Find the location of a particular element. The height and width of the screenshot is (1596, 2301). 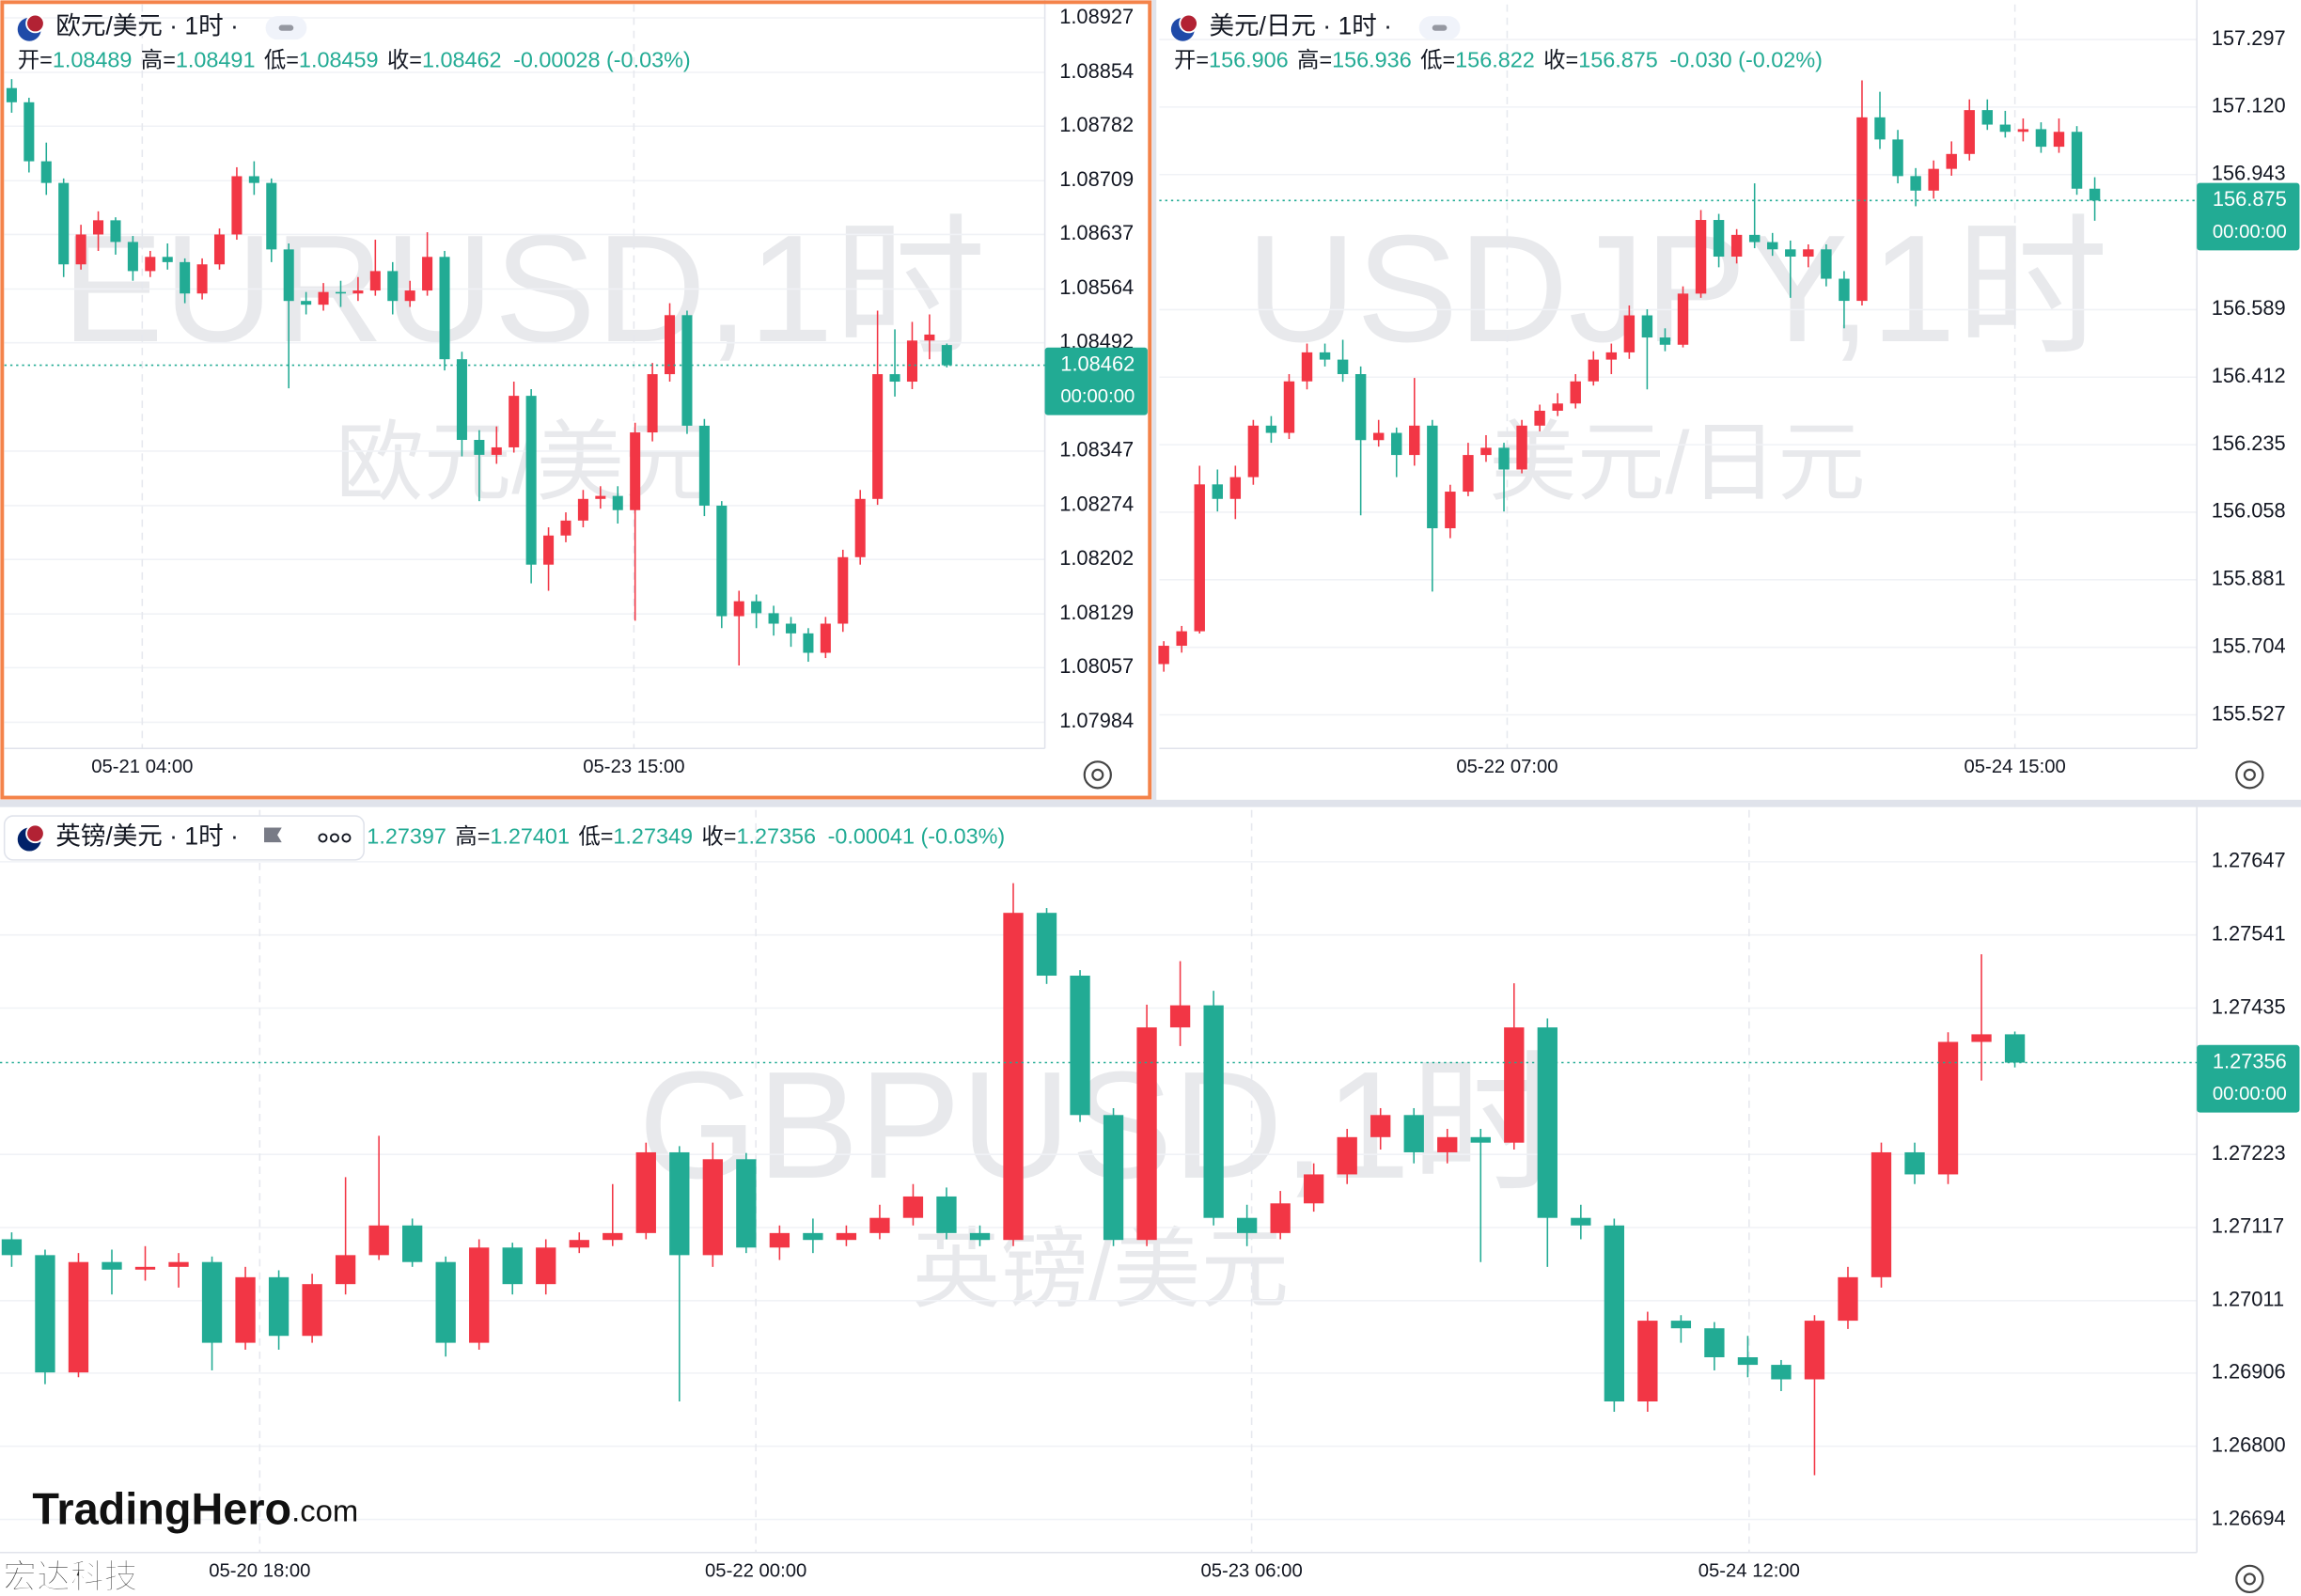

price-label: 1.08462 is located at coordinates (1097, 363).